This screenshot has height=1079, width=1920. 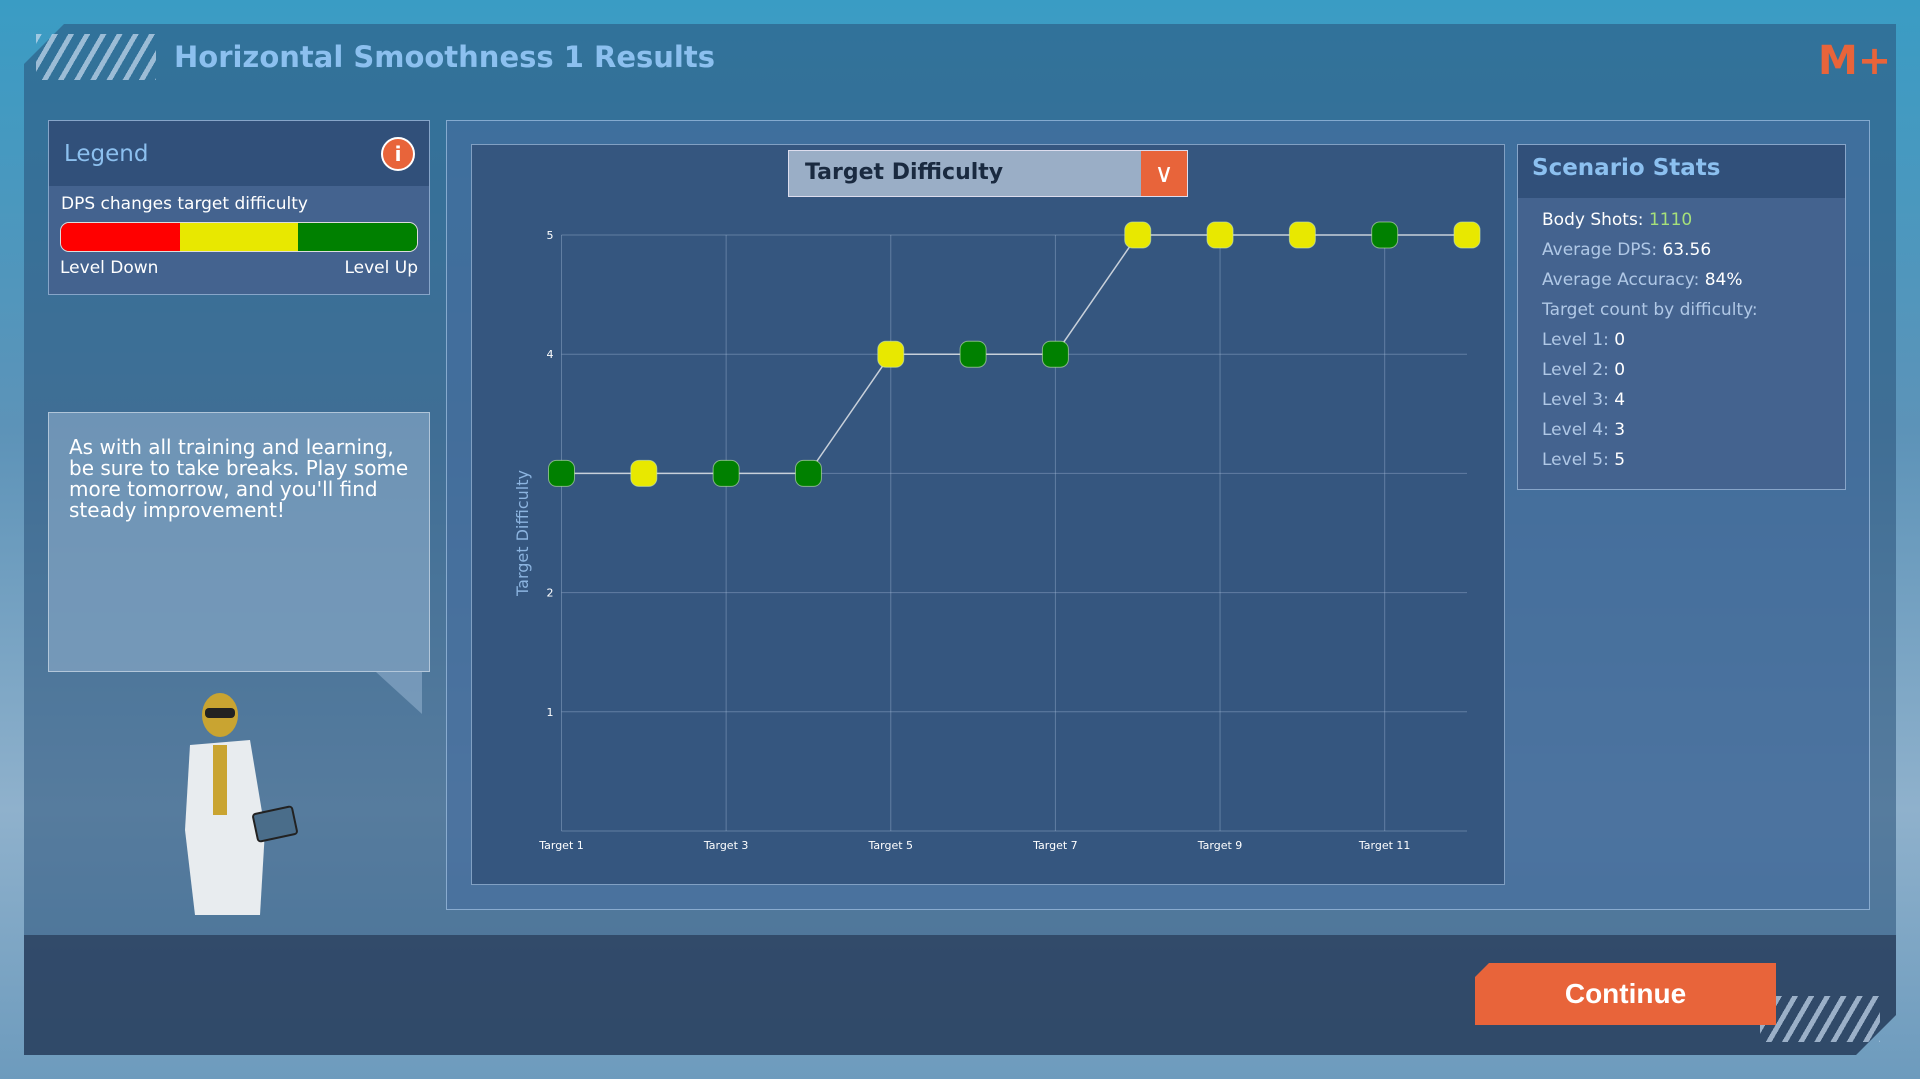 What do you see at coordinates (381, 268) in the screenshot?
I see `level-up-label: Level Up` at bounding box center [381, 268].